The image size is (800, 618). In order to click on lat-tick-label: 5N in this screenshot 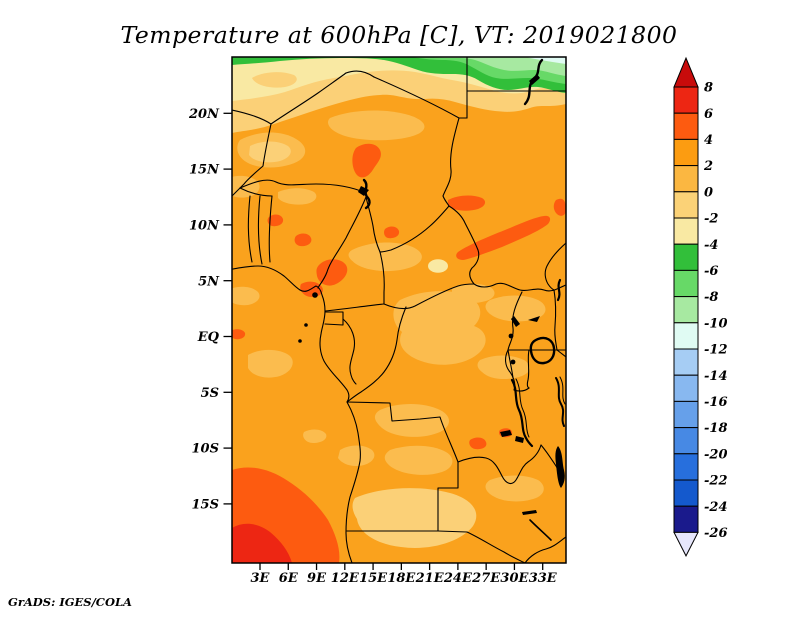, I will do `click(209, 281)`.